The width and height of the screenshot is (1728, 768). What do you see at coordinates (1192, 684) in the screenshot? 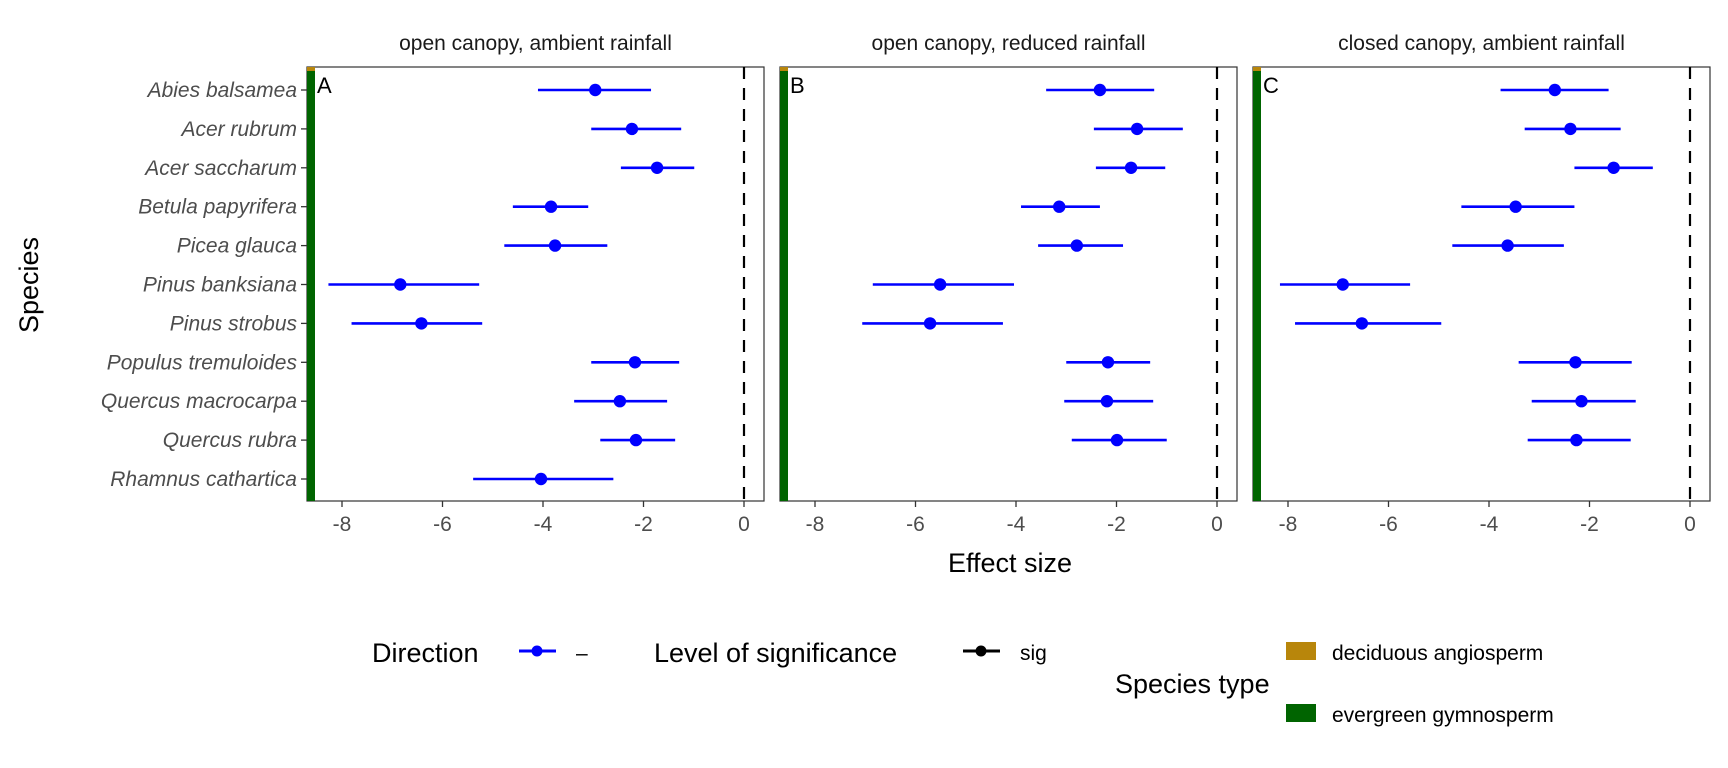
I see `legend-species-type-title: Species type` at bounding box center [1192, 684].